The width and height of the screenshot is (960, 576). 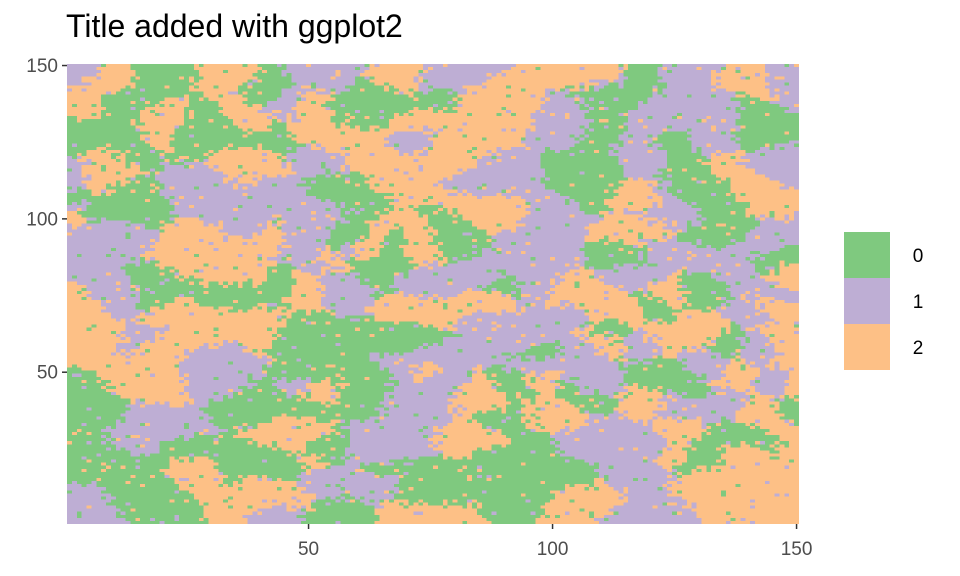 What do you see at coordinates (47, 373) in the screenshot?
I see `y-tick-label: 50` at bounding box center [47, 373].